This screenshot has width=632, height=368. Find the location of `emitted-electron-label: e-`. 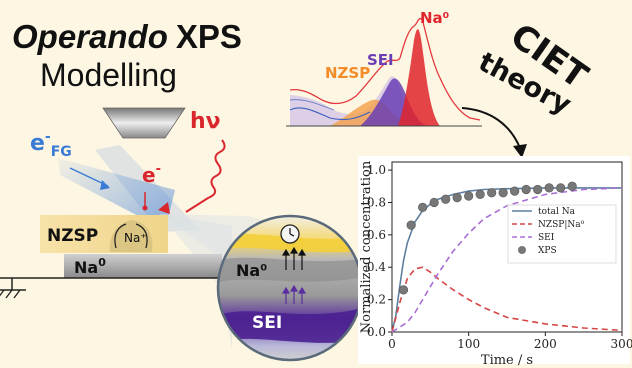

emitted-electron-label: e- is located at coordinates (151, 174).